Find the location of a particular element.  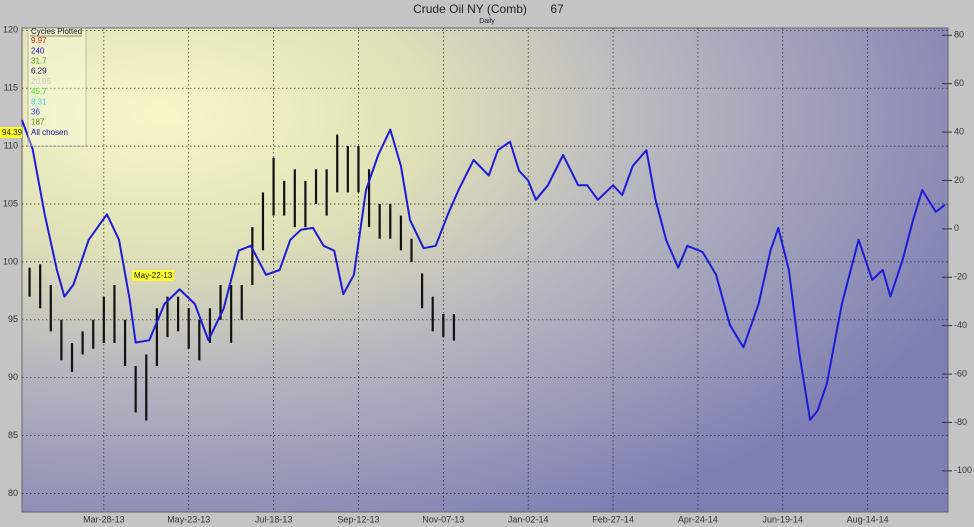

x-tick-label: Jun-19-14 is located at coordinates (783, 519).